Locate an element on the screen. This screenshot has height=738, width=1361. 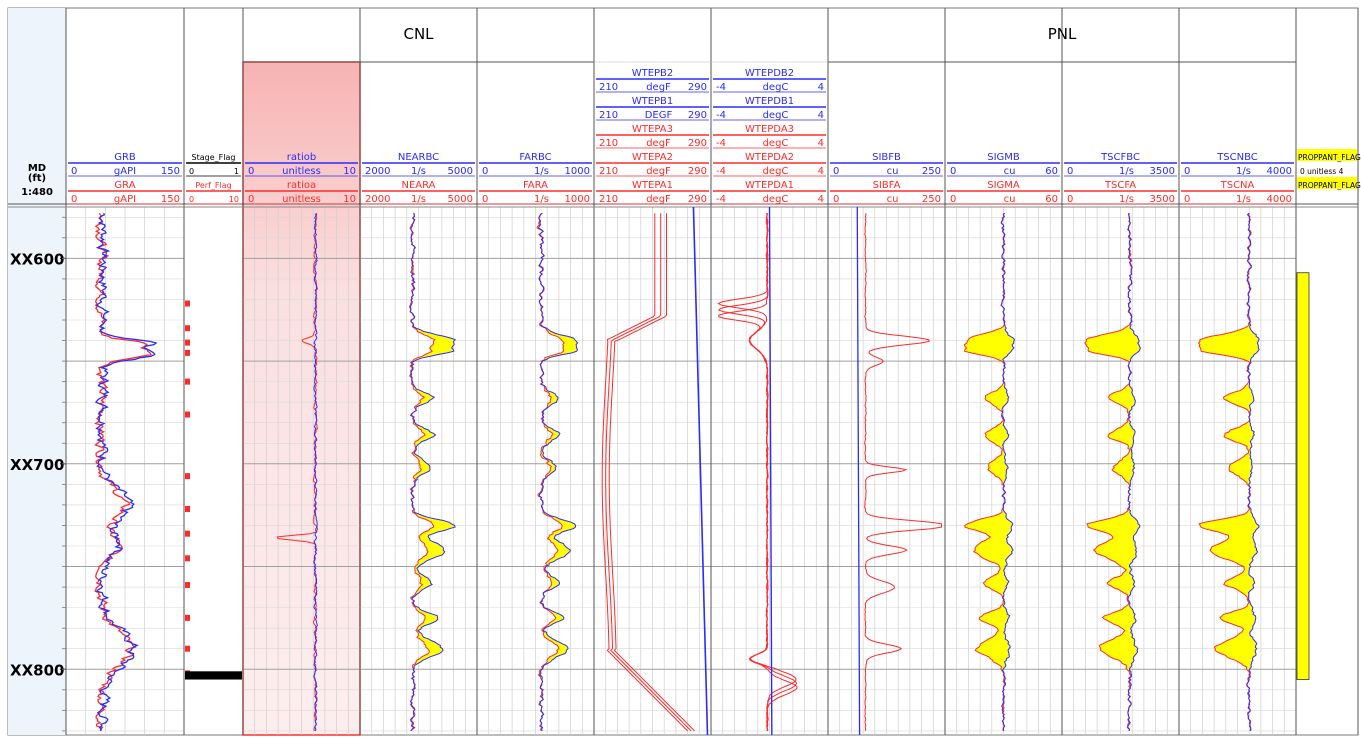
legend-curve-name: NEARBC is located at coordinates (418, 157).